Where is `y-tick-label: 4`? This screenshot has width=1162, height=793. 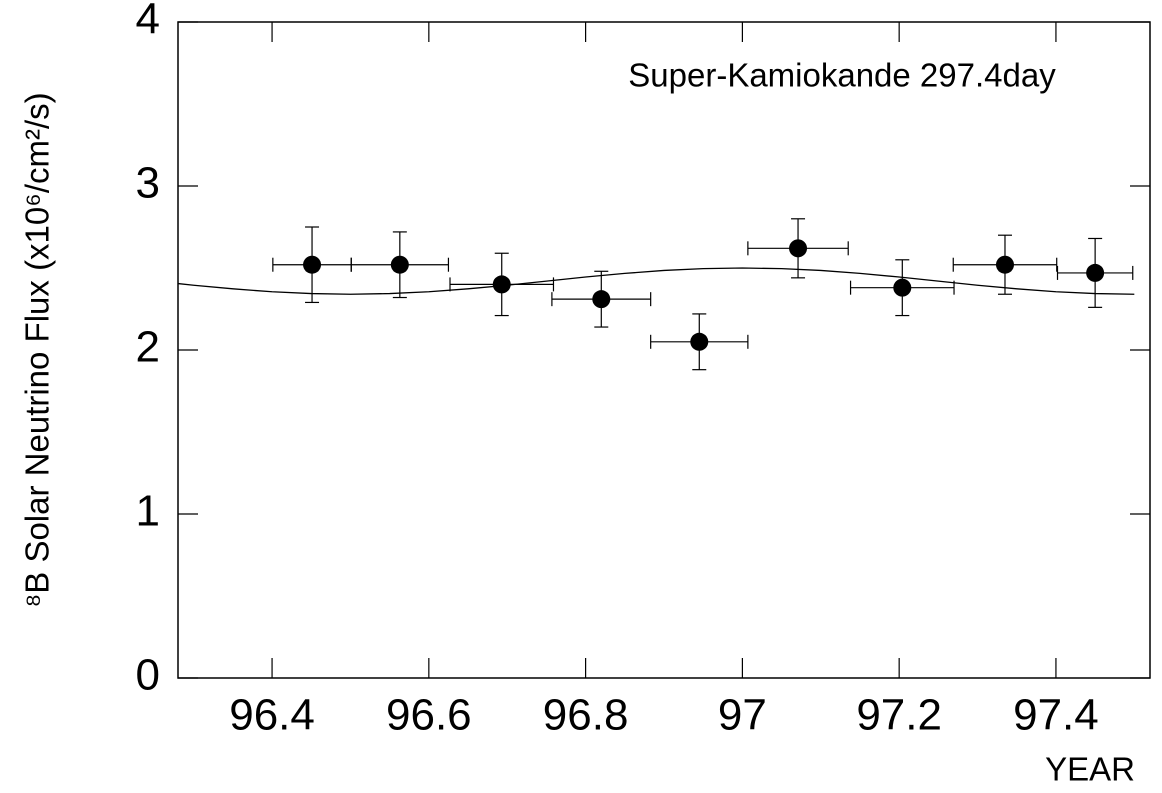 y-tick-label: 4 is located at coordinates (148, 22).